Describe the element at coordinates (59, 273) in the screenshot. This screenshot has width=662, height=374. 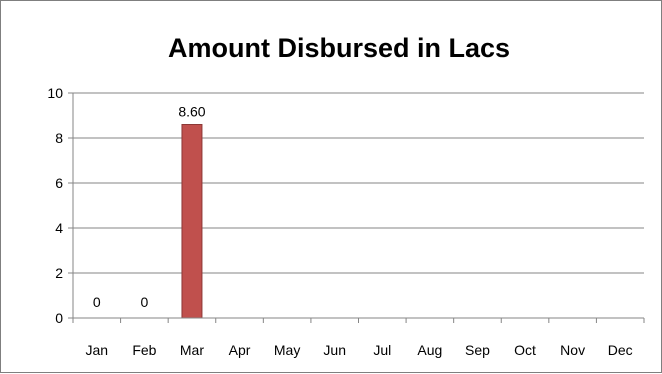
I see `y-tick-label: 2` at that location.